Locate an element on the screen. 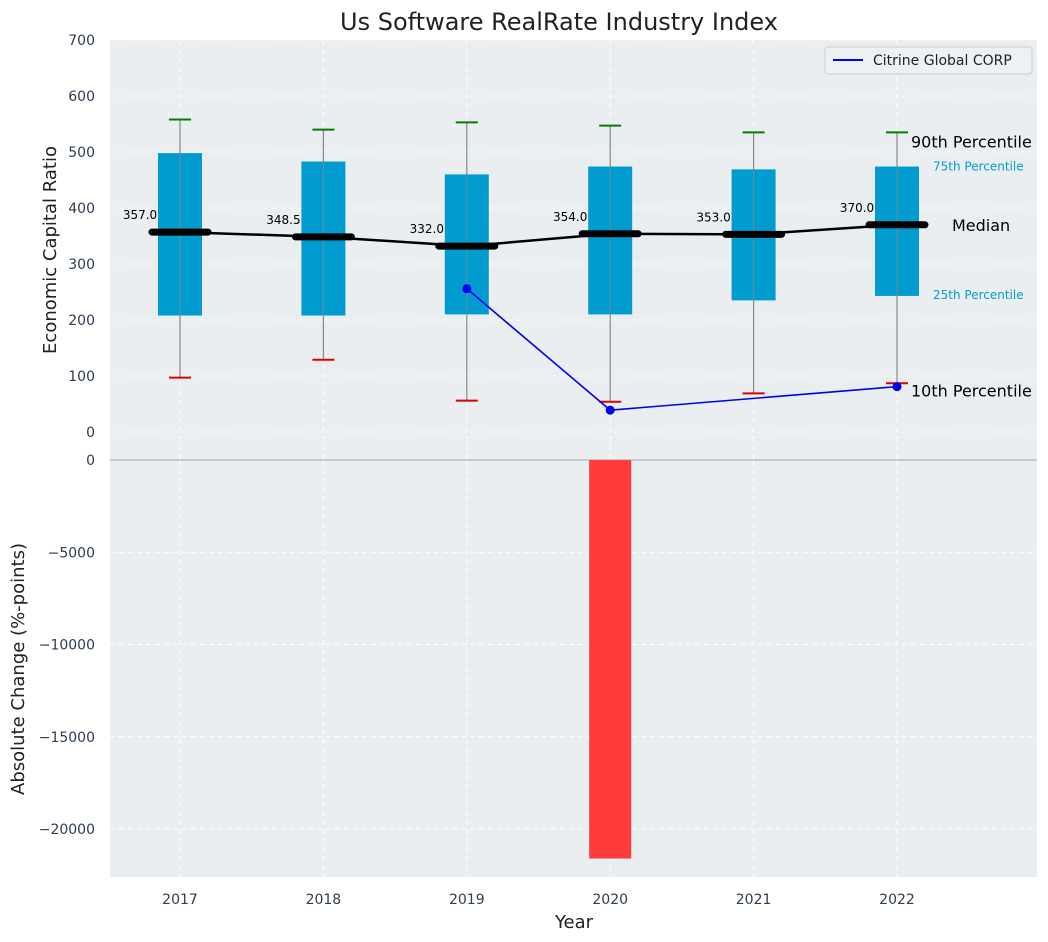 The height and width of the screenshot is (942, 1048). top-y-tick-label: 300 is located at coordinates (81, 265).